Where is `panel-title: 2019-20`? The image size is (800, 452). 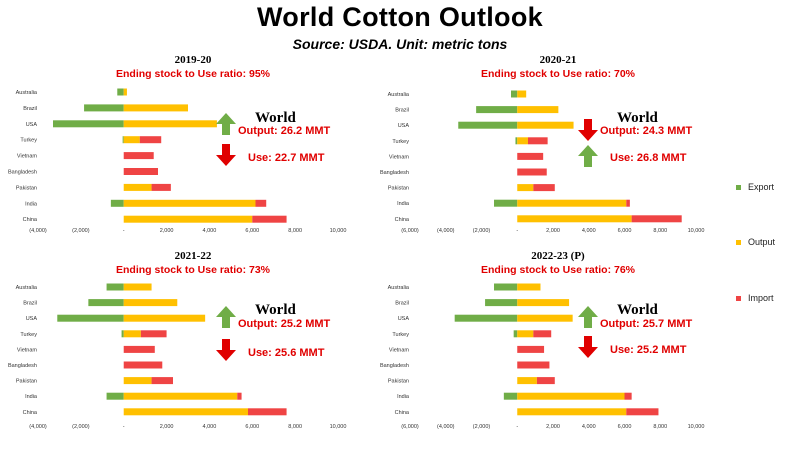 panel-title: 2019-20 is located at coordinates (193, 60).